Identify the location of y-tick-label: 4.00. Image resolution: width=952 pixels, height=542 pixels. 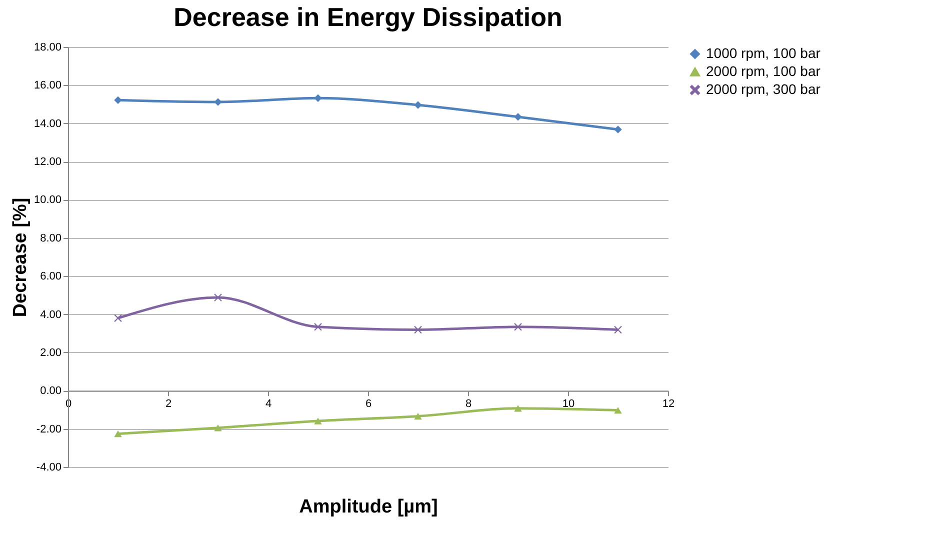
(51, 314).